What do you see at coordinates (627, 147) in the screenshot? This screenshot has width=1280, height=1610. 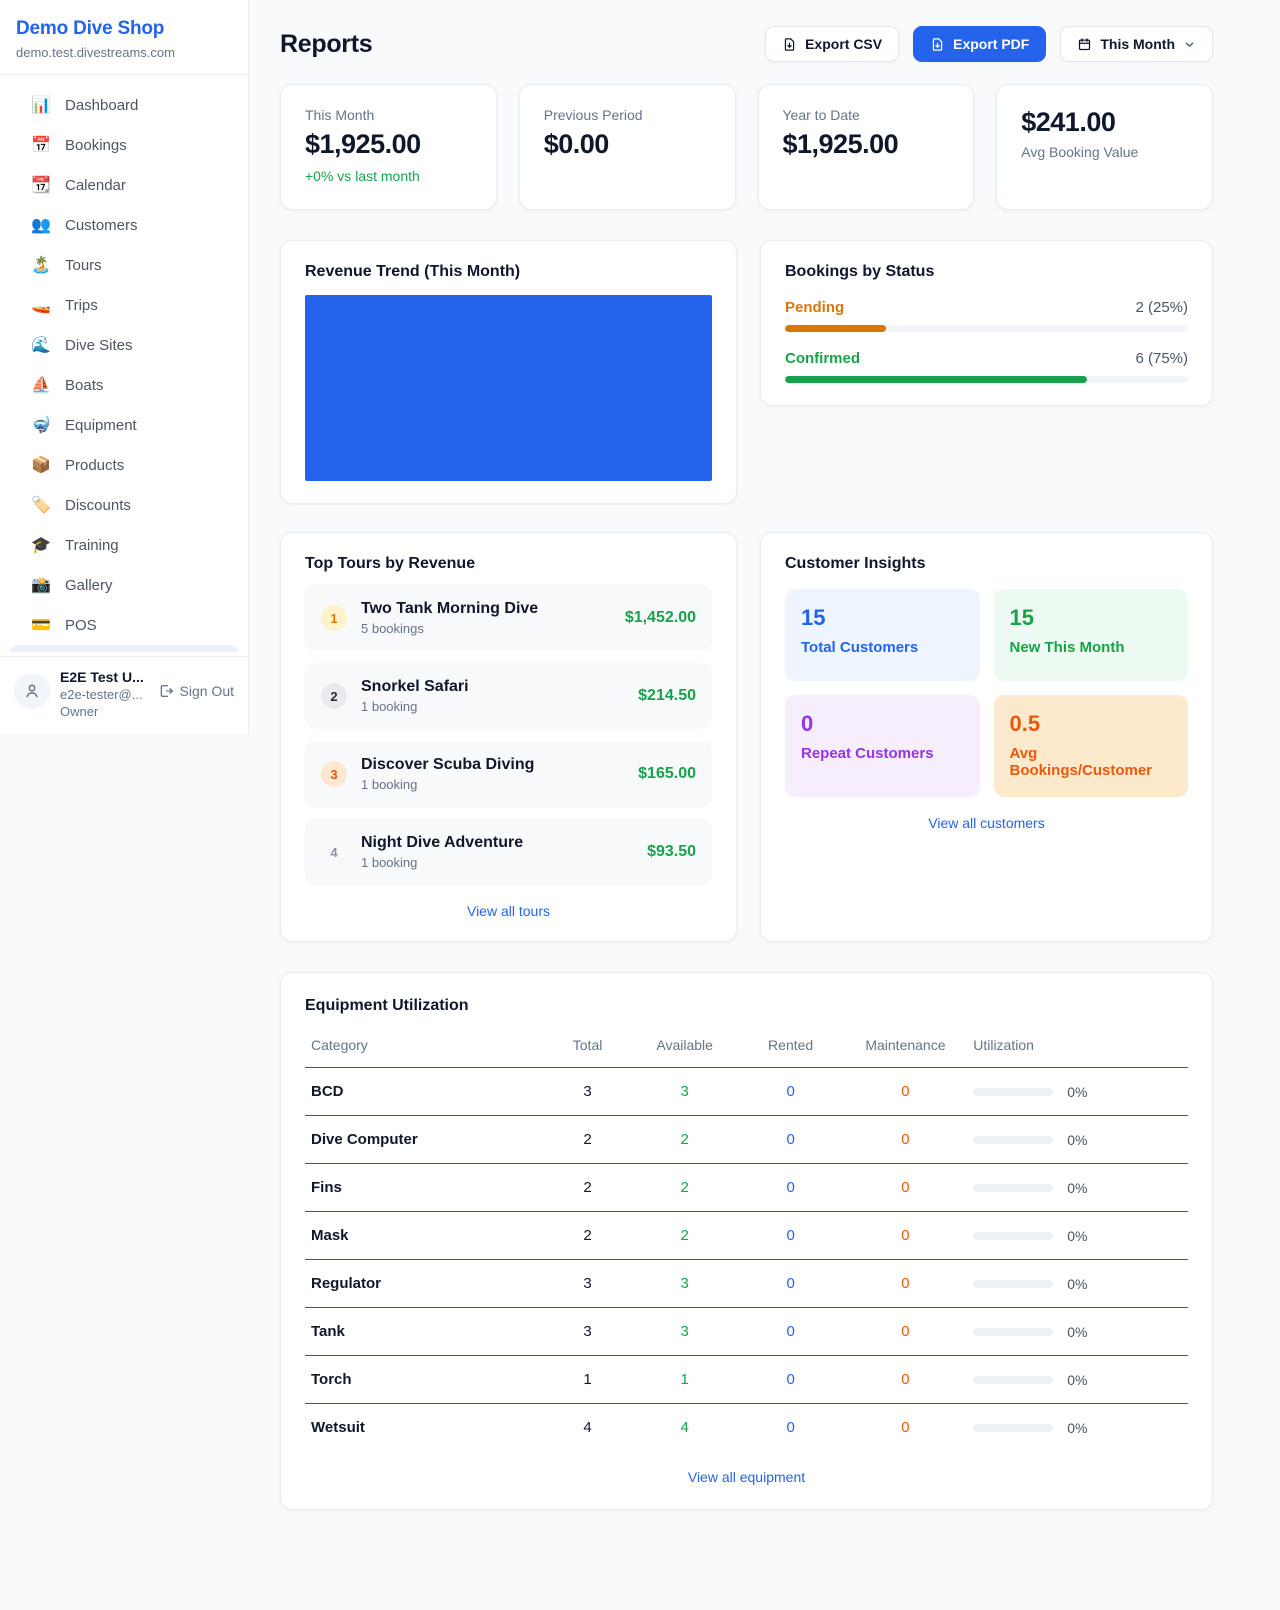 I see `stat-card-previous-period: Previous Period $0.00` at bounding box center [627, 147].